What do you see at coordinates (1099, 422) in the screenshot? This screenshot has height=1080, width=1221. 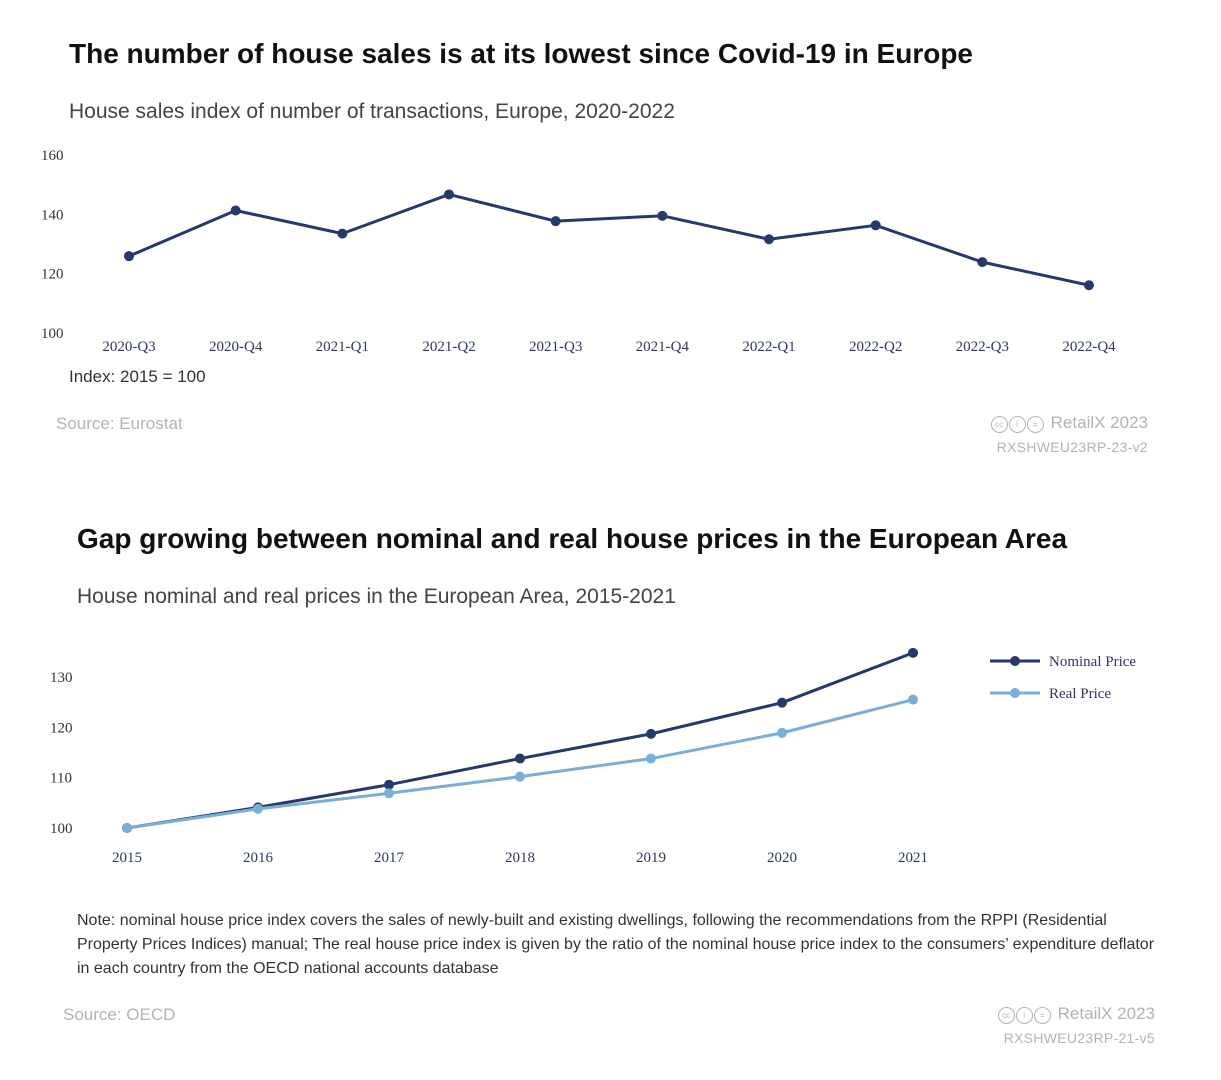 I see `chart1-brand-text: RetailX 2023` at bounding box center [1099, 422].